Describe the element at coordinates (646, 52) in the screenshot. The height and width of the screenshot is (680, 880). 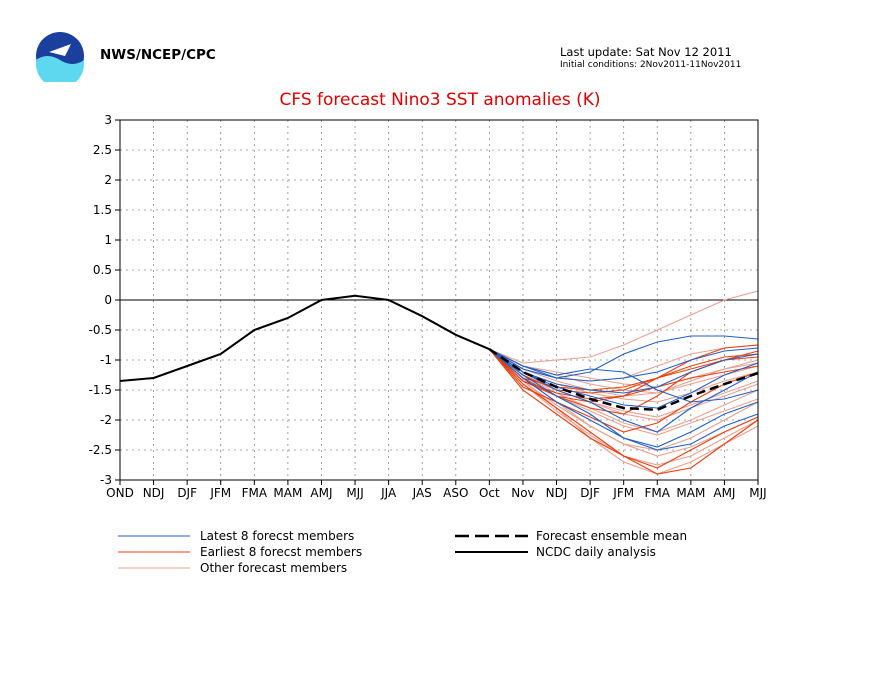
I see `last-update-label: Last update: Sat Nov 12 2011` at that location.